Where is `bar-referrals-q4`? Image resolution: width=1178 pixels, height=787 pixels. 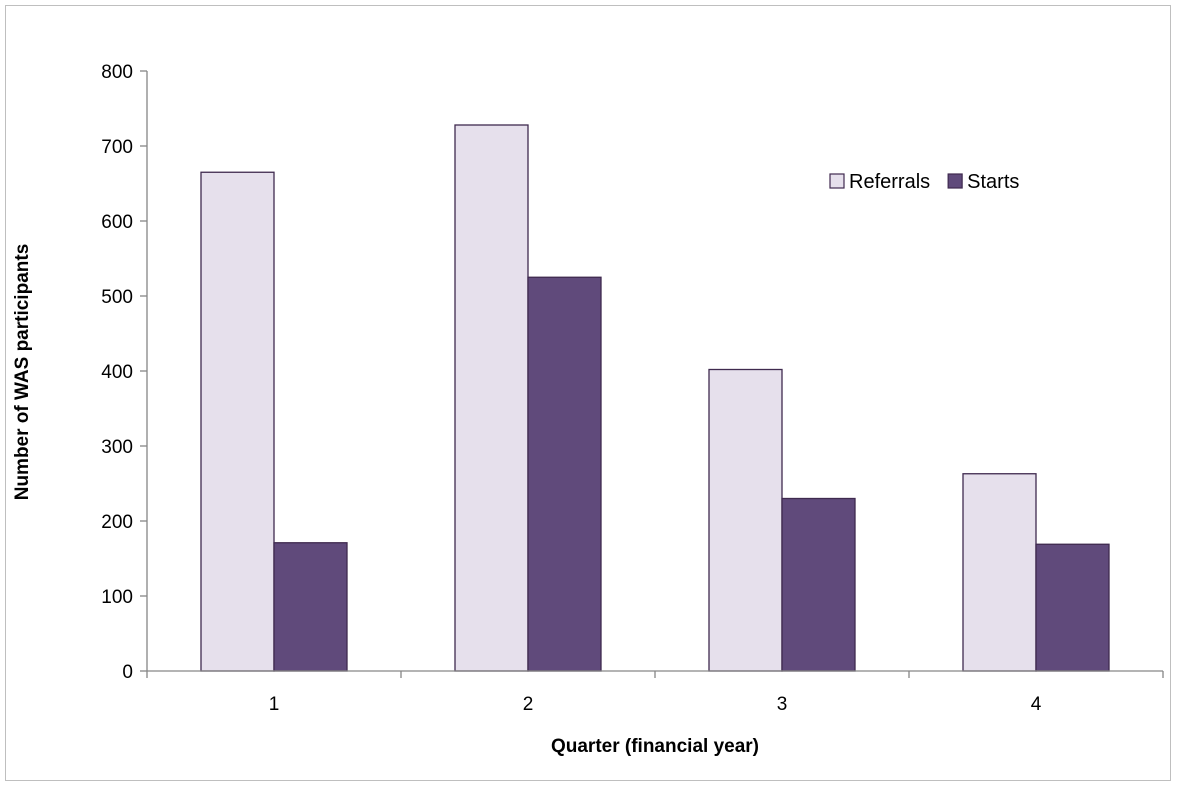 bar-referrals-q4 is located at coordinates (999, 572).